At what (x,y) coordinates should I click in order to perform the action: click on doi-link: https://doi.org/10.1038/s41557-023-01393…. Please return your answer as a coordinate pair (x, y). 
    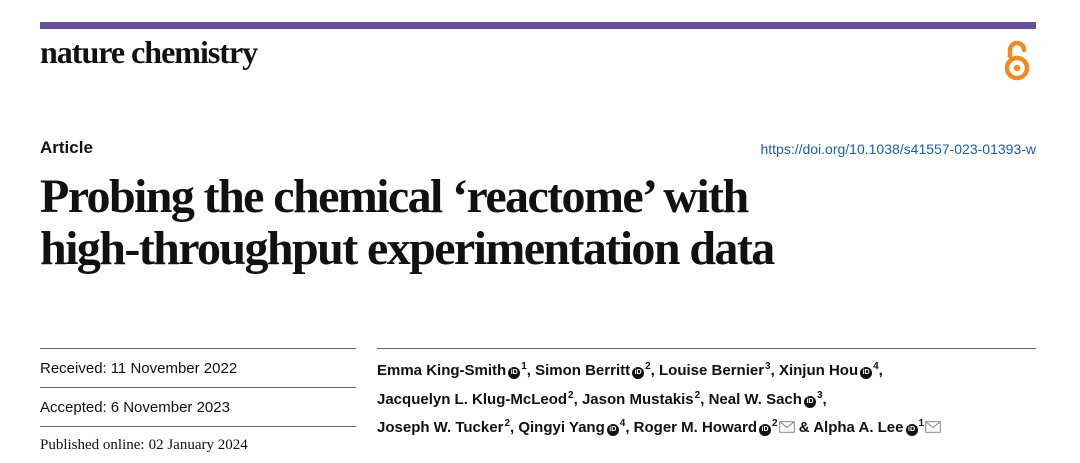
    Looking at the image, I should click on (898, 149).